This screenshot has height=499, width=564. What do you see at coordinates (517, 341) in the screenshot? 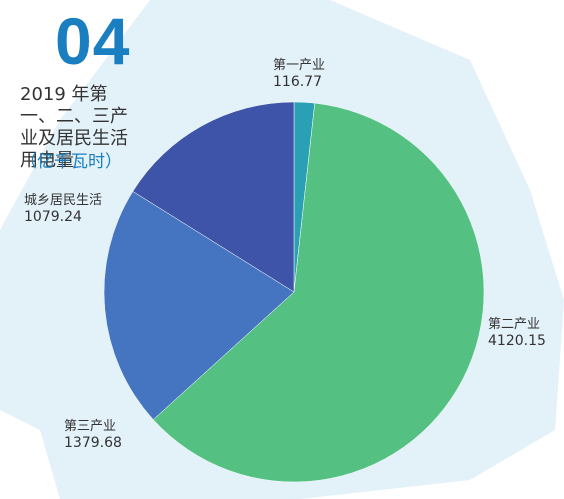
I see `slice-label-value: 4120.15` at bounding box center [517, 341].